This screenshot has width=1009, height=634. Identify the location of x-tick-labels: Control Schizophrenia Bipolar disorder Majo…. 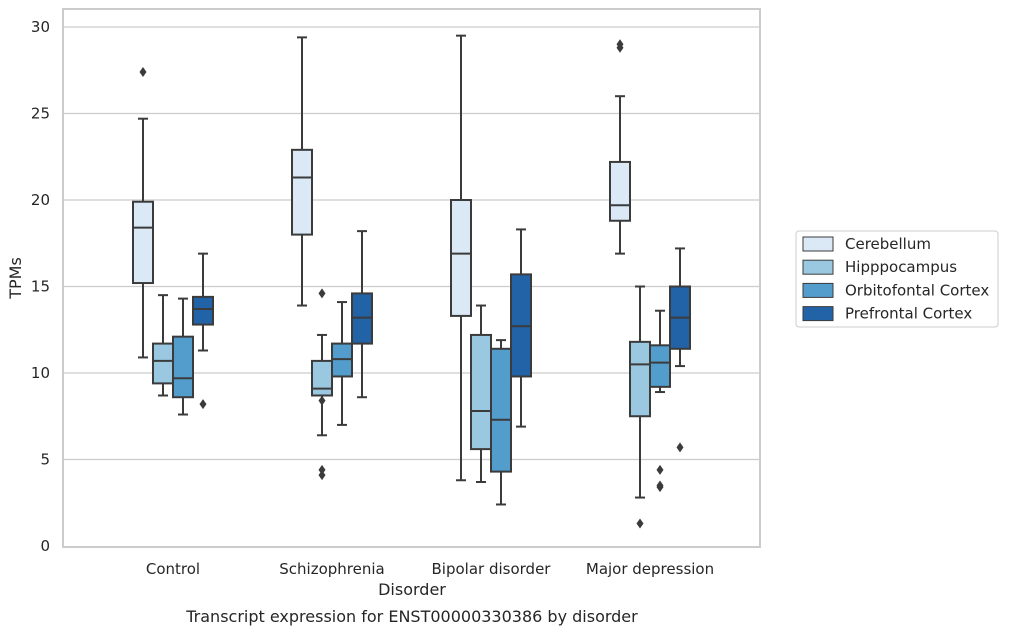
(430, 569).